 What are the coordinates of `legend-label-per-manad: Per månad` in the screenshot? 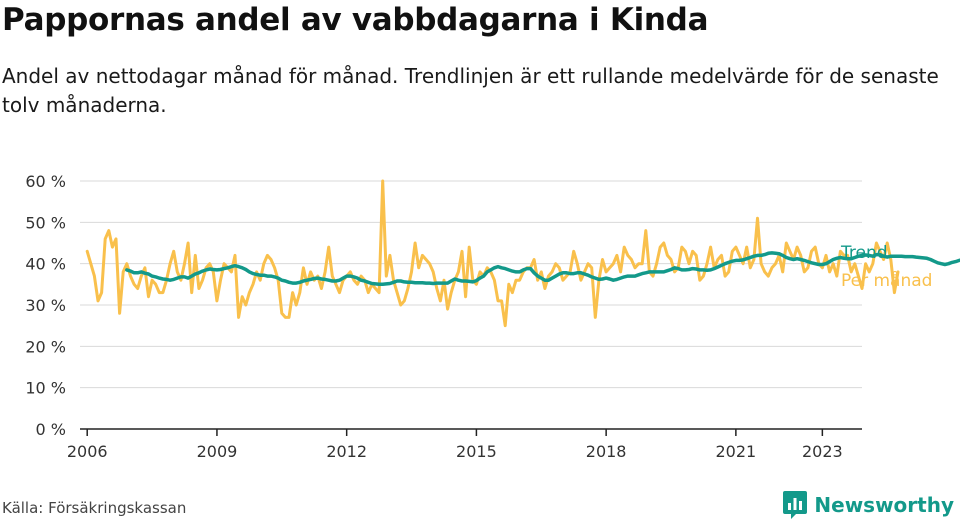 It's located at (886, 280).